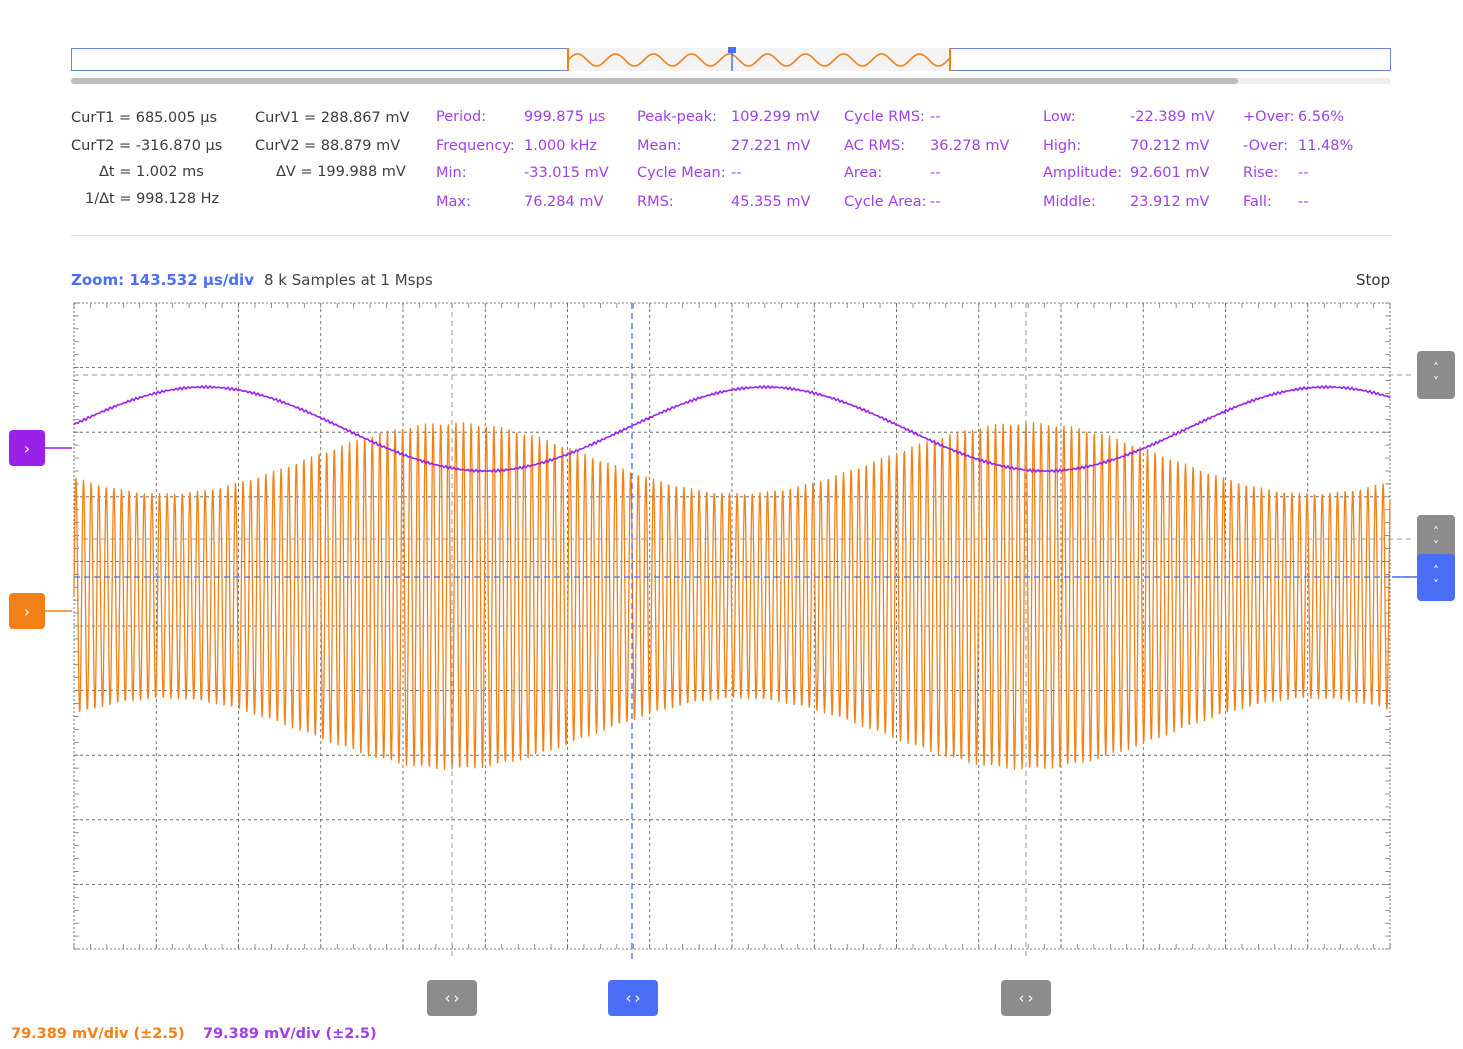  What do you see at coordinates (152, 199) in the screenshot?
I see `inverse-delta-t-readout: 1/Δt = 998.128 Hz` at bounding box center [152, 199].